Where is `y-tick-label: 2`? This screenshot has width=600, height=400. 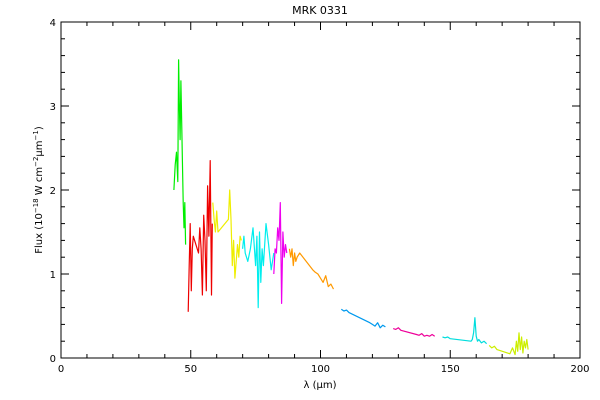 y-tick-label: 2 is located at coordinates (53, 191).